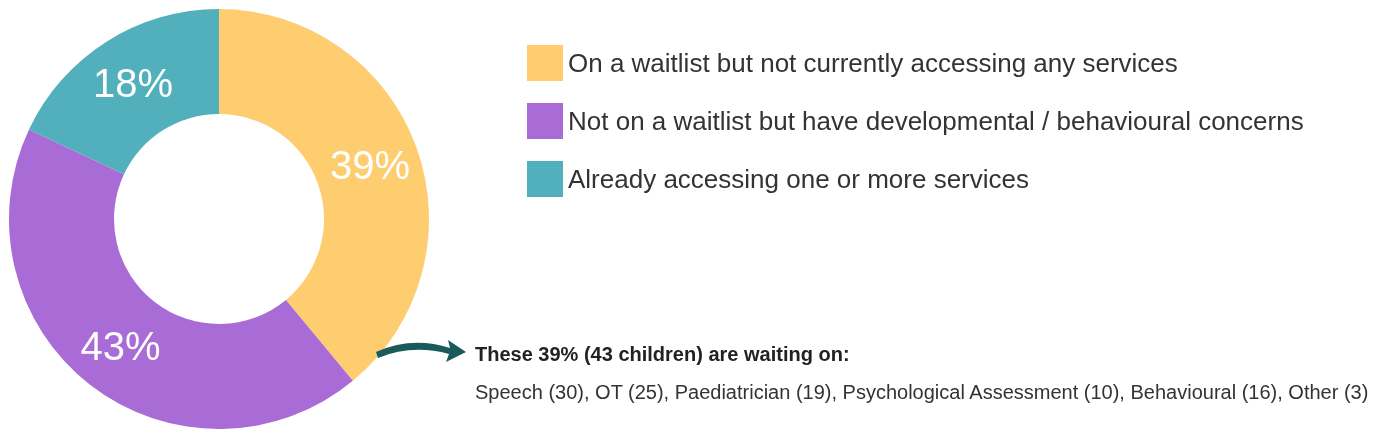  Describe the element at coordinates (798, 179) in the screenshot. I see `legend-label: Already accessing one or more services` at that location.